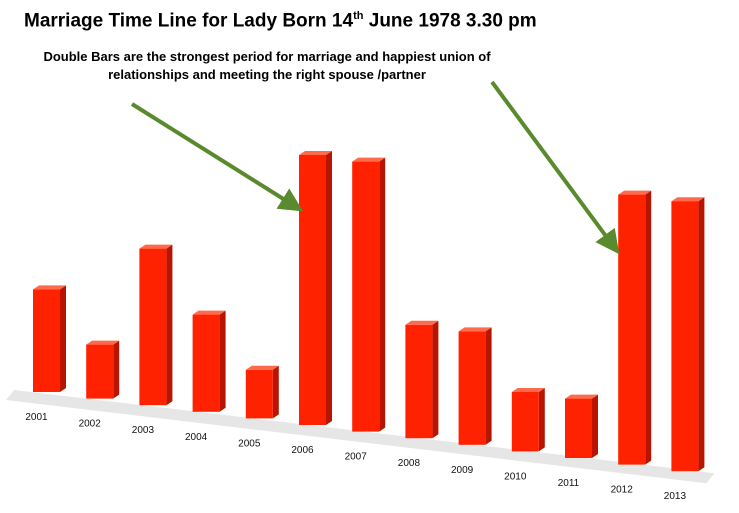  What do you see at coordinates (462, 470) in the screenshot?
I see `x-tick-label: 2009` at bounding box center [462, 470].